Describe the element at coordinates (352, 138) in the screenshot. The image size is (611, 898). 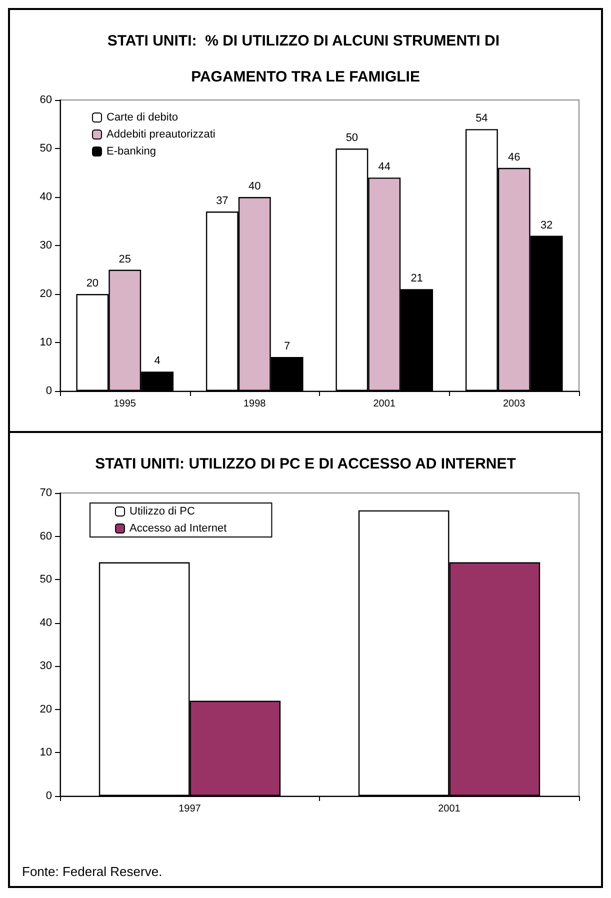
I see `data-label: 50` at that location.